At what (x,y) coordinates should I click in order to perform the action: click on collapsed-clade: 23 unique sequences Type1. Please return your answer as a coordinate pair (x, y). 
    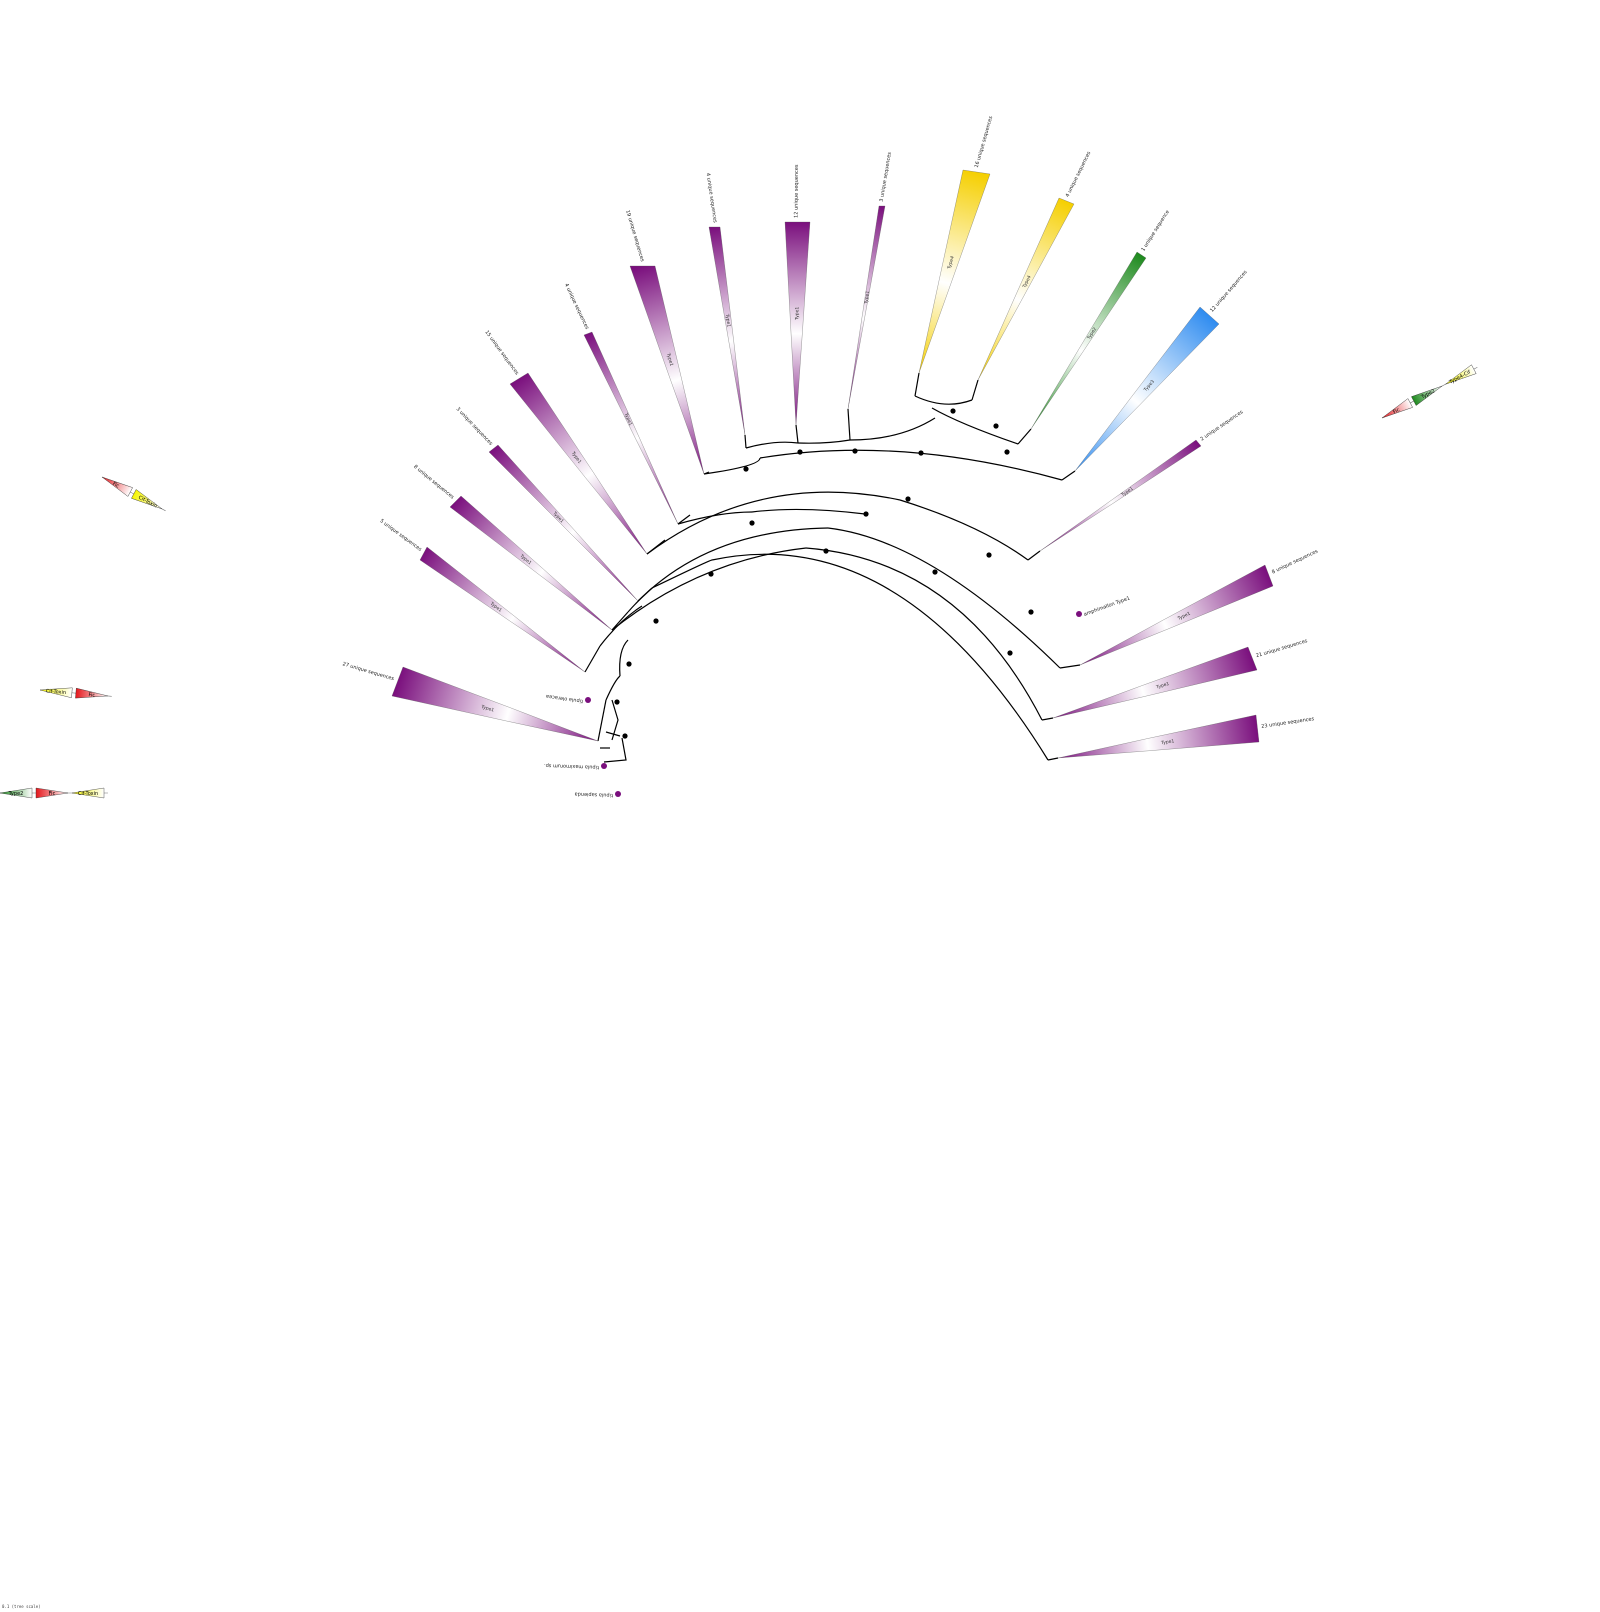
    Looking at the image, I should click on (1186, 736).